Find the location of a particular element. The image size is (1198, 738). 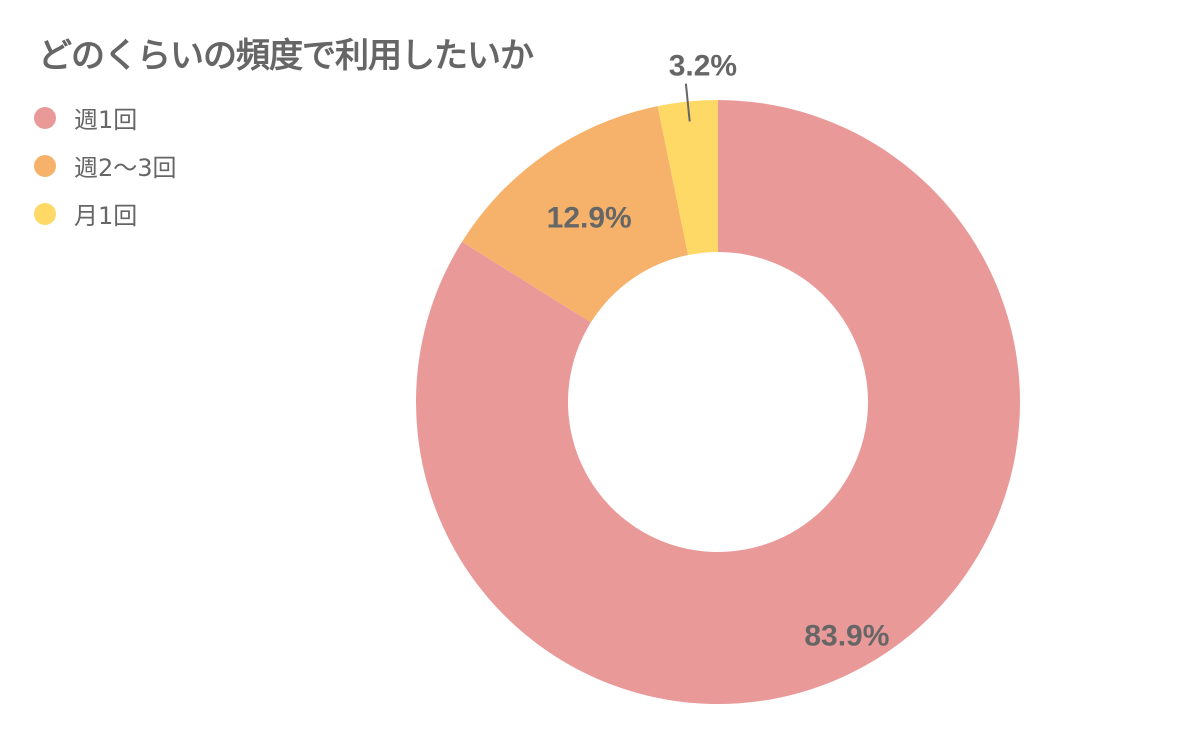

legend-item: 週1回 is located at coordinates (85, 117).